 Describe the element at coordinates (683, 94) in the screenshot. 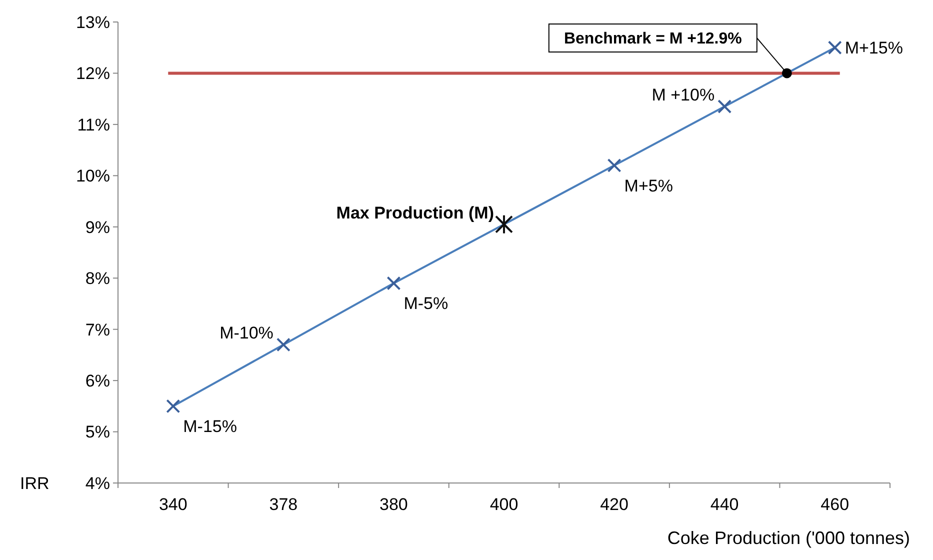

I see `annotation: M +10%` at that location.